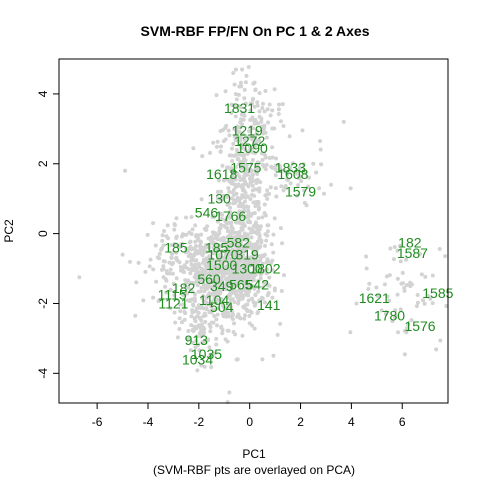  What do you see at coordinates (410, 242) in the screenshot?
I see `point-label: 182` at bounding box center [410, 242].